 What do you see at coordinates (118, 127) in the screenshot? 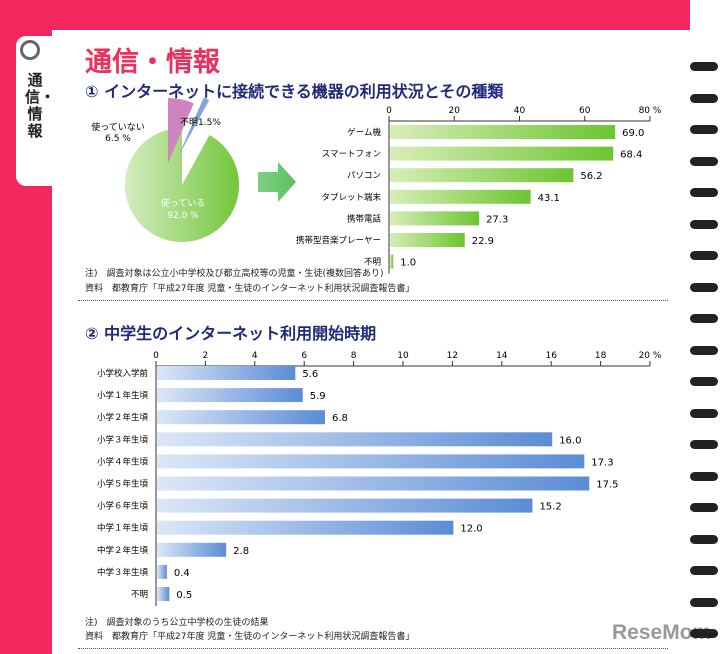
I see `pie-label: 使っていない` at bounding box center [118, 127].